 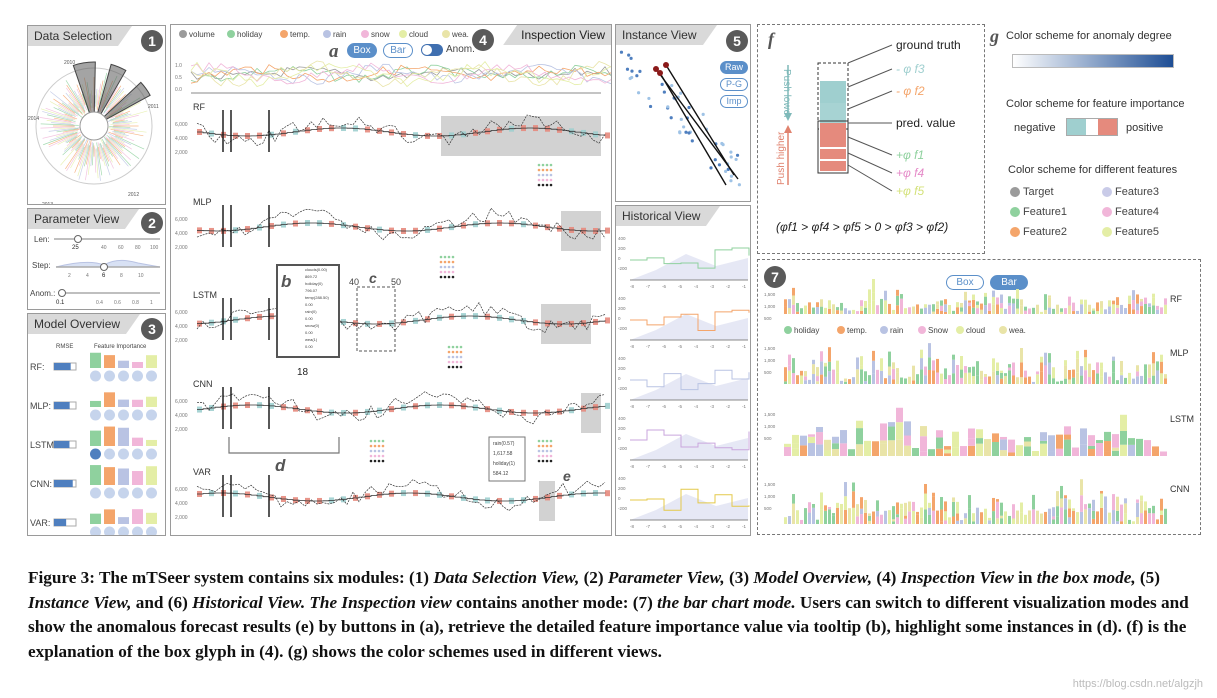 I want to click on label-d: d, so click(x=280, y=465).